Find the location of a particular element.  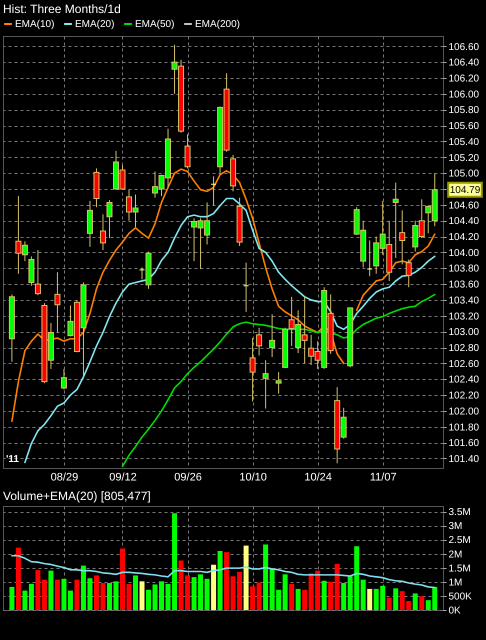

y-tick-label: 3.5M is located at coordinates (459, 512).